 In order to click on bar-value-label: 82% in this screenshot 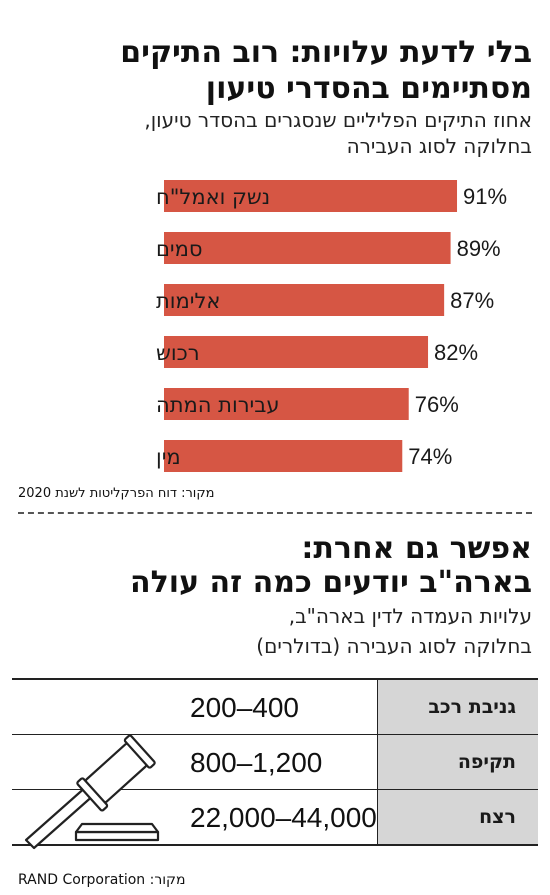, I will do `click(456, 352)`.